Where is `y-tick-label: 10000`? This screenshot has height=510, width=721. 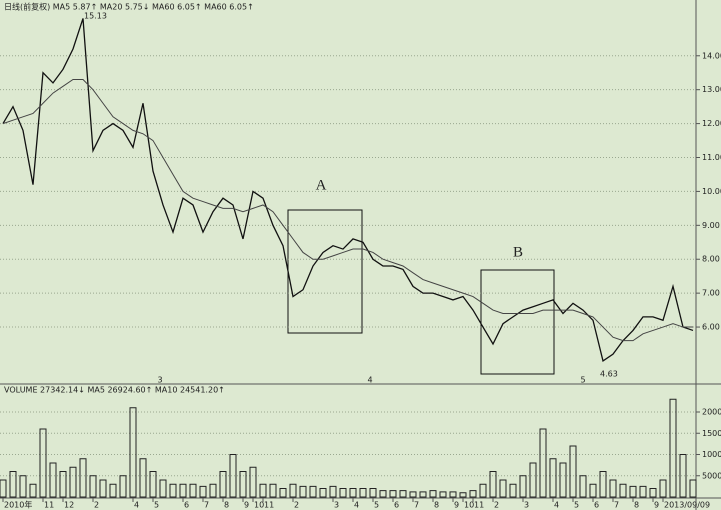
y-tick-label: 10000 is located at coordinates (711, 454).